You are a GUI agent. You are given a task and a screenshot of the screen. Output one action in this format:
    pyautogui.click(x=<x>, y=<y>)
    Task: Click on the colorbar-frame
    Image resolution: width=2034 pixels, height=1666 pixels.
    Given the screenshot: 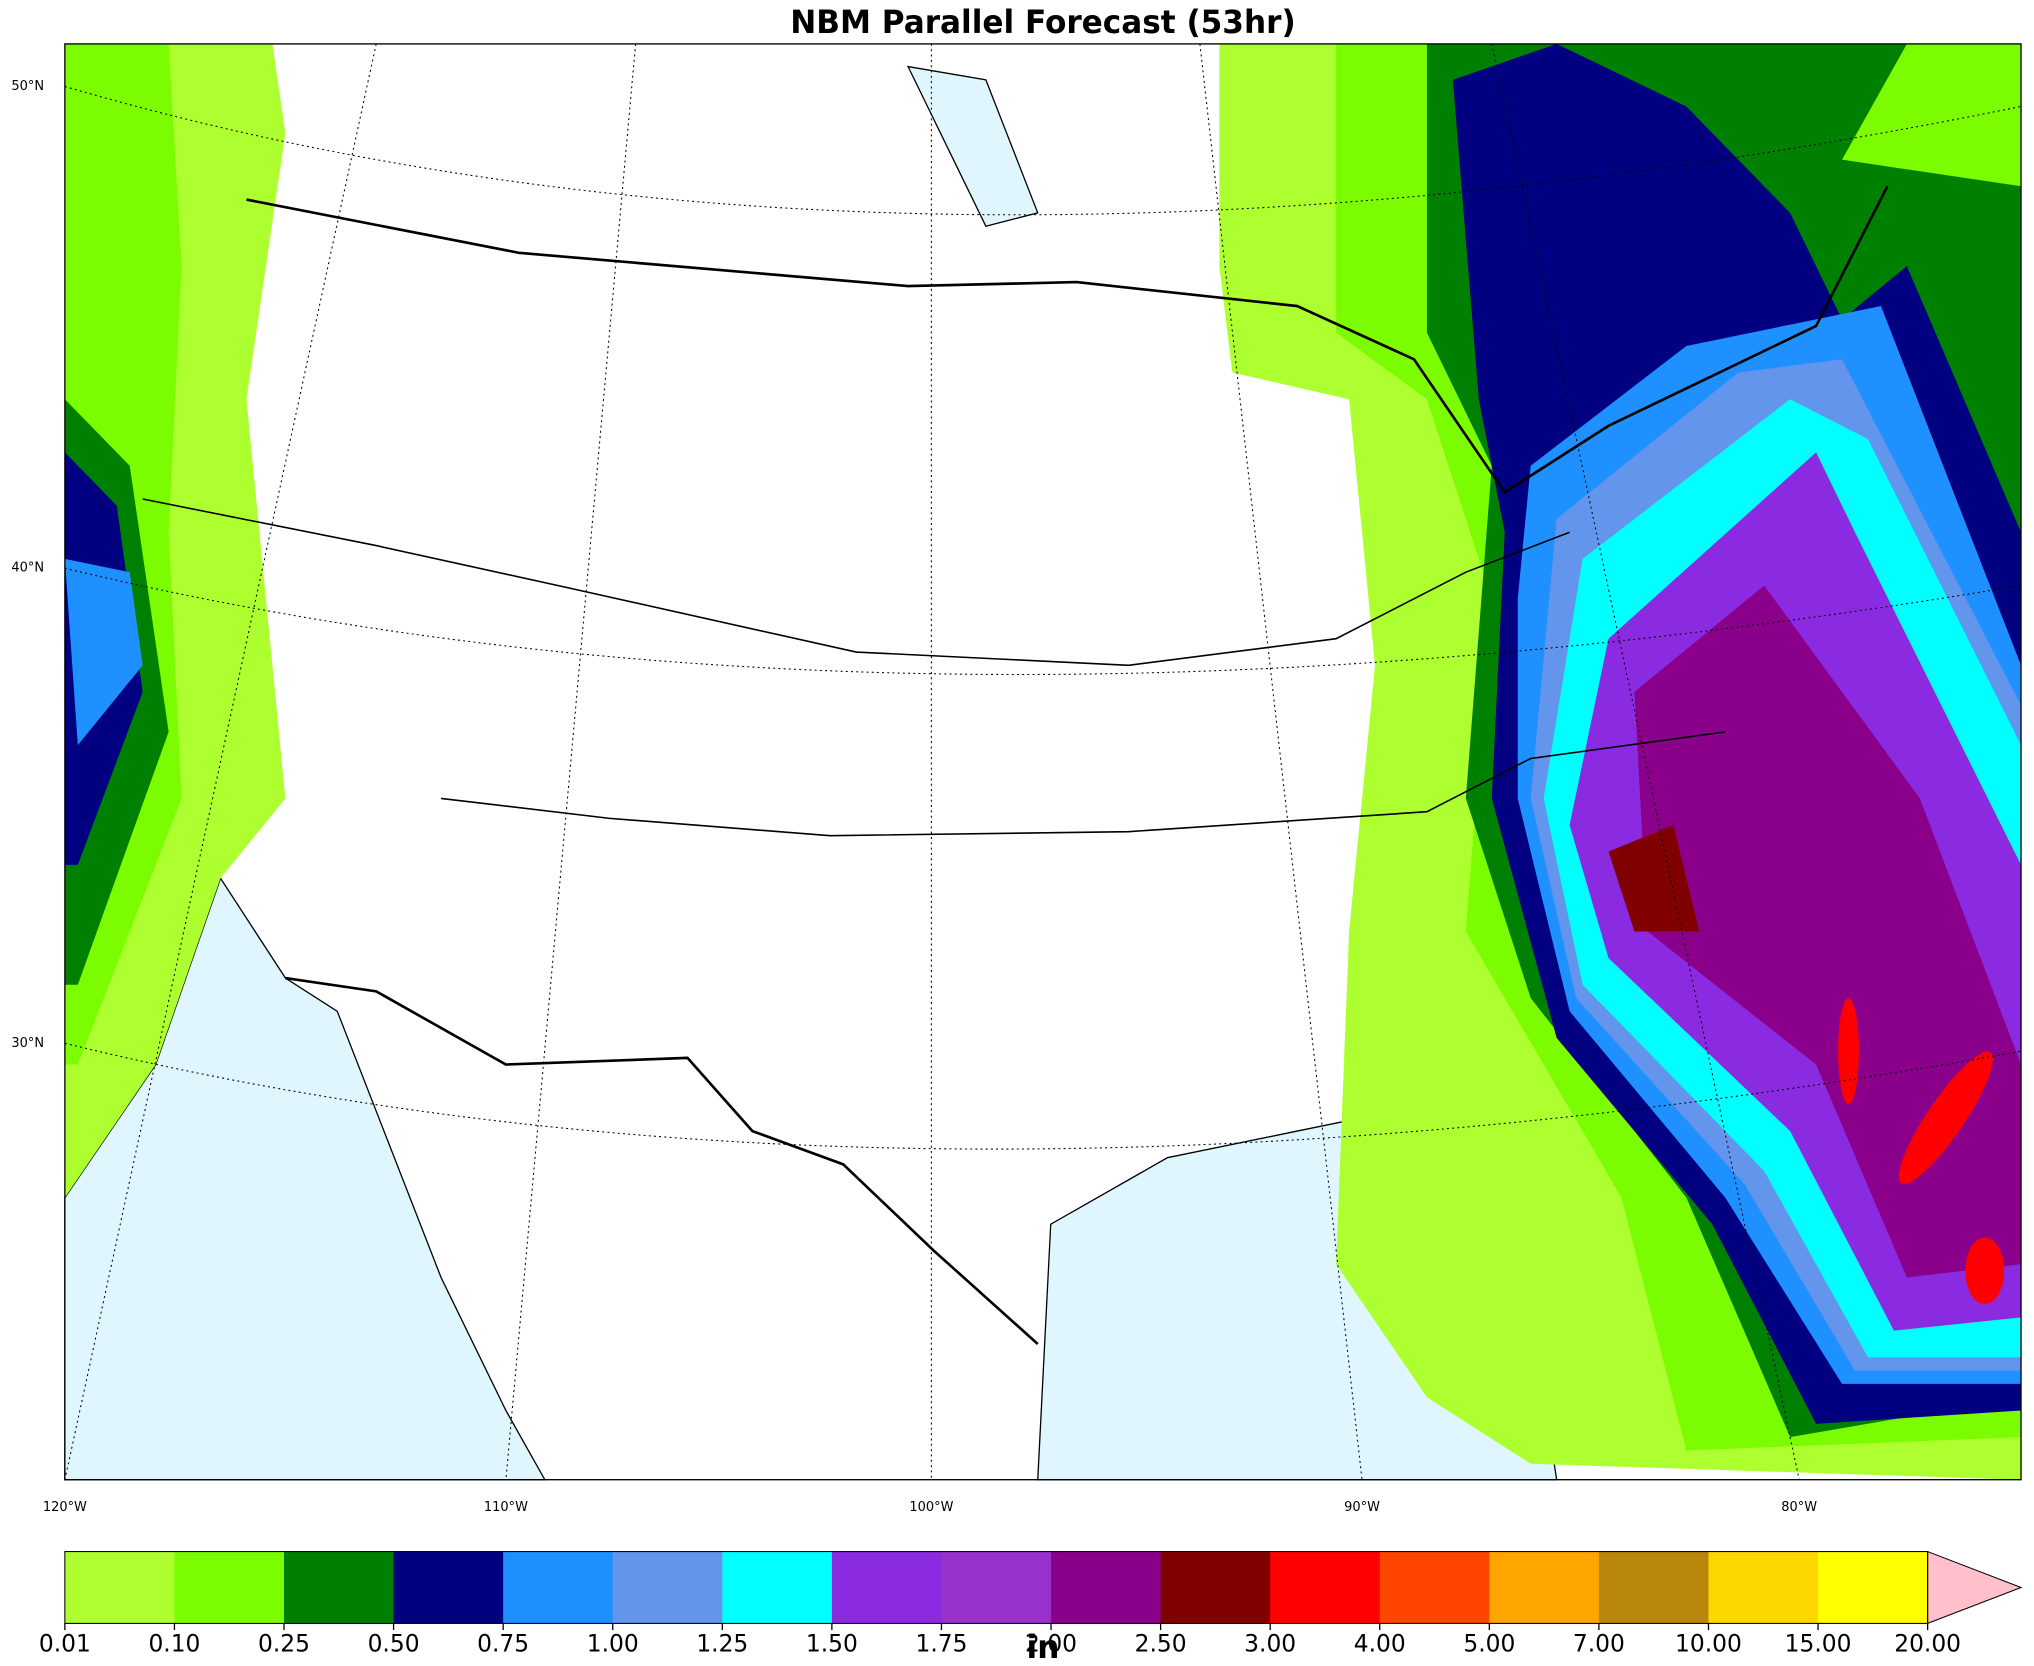 What is the action you would take?
    pyautogui.click(x=996, y=1587)
    